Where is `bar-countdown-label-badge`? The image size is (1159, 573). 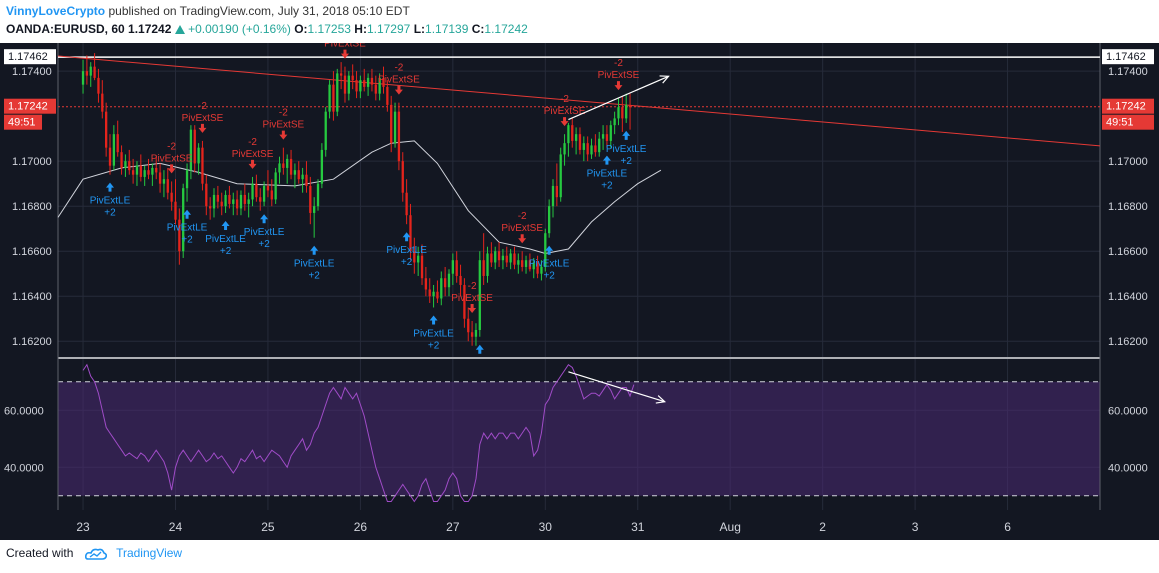
bar-countdown-label-badge is located at coordinates (1128, 122).